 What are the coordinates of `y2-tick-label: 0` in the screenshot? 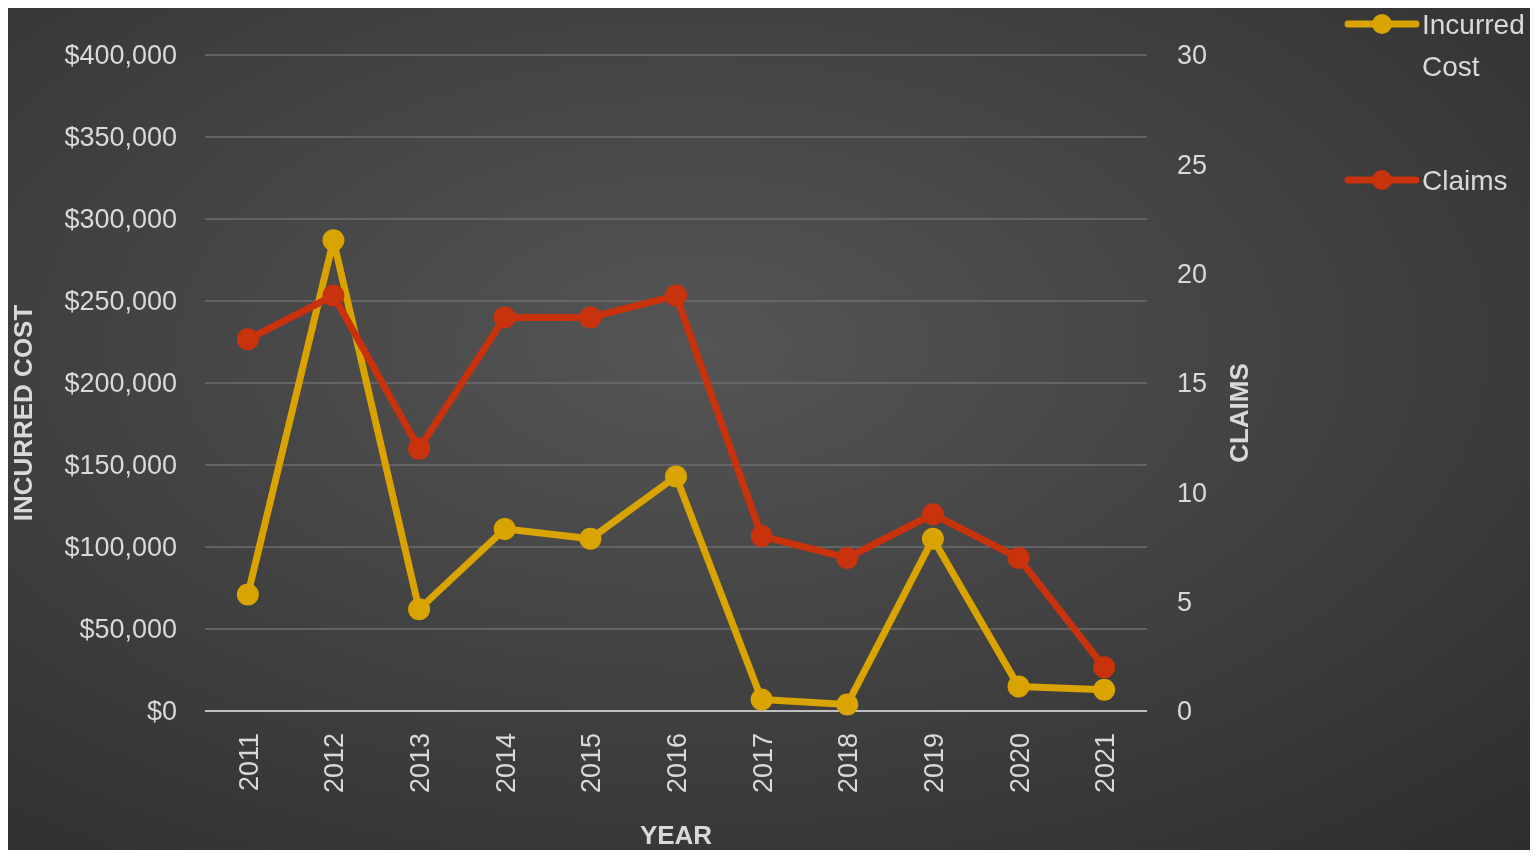 It's located at (1185, 711).